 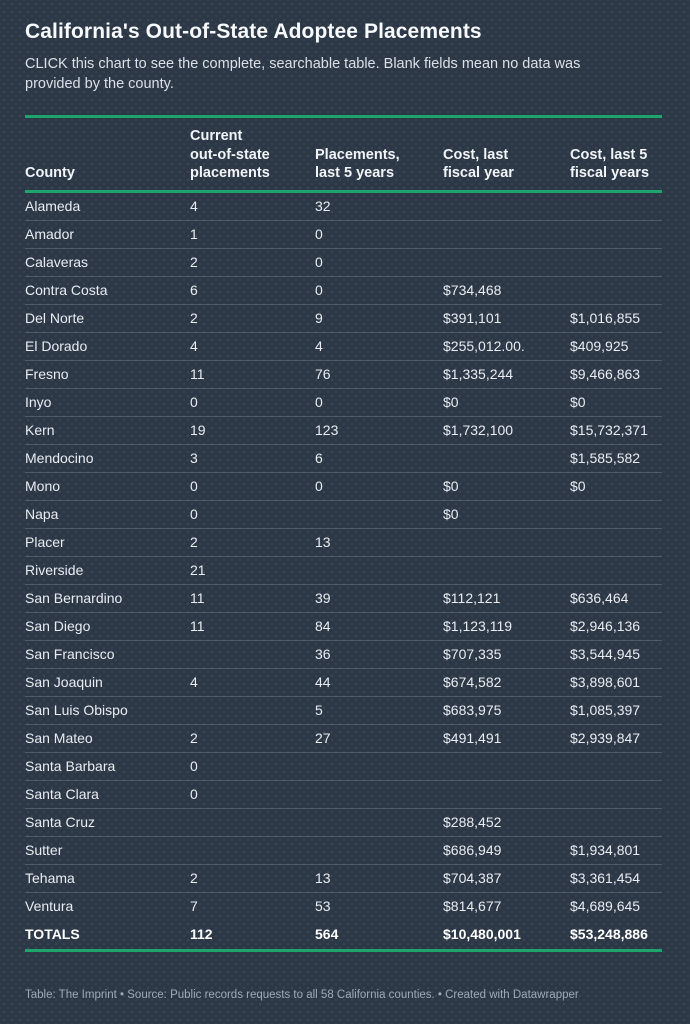 What do you see at coordinates (107, 290) in the screenshot?
I see `cell-county: Contra Costa` at bounding box center [107, 290].